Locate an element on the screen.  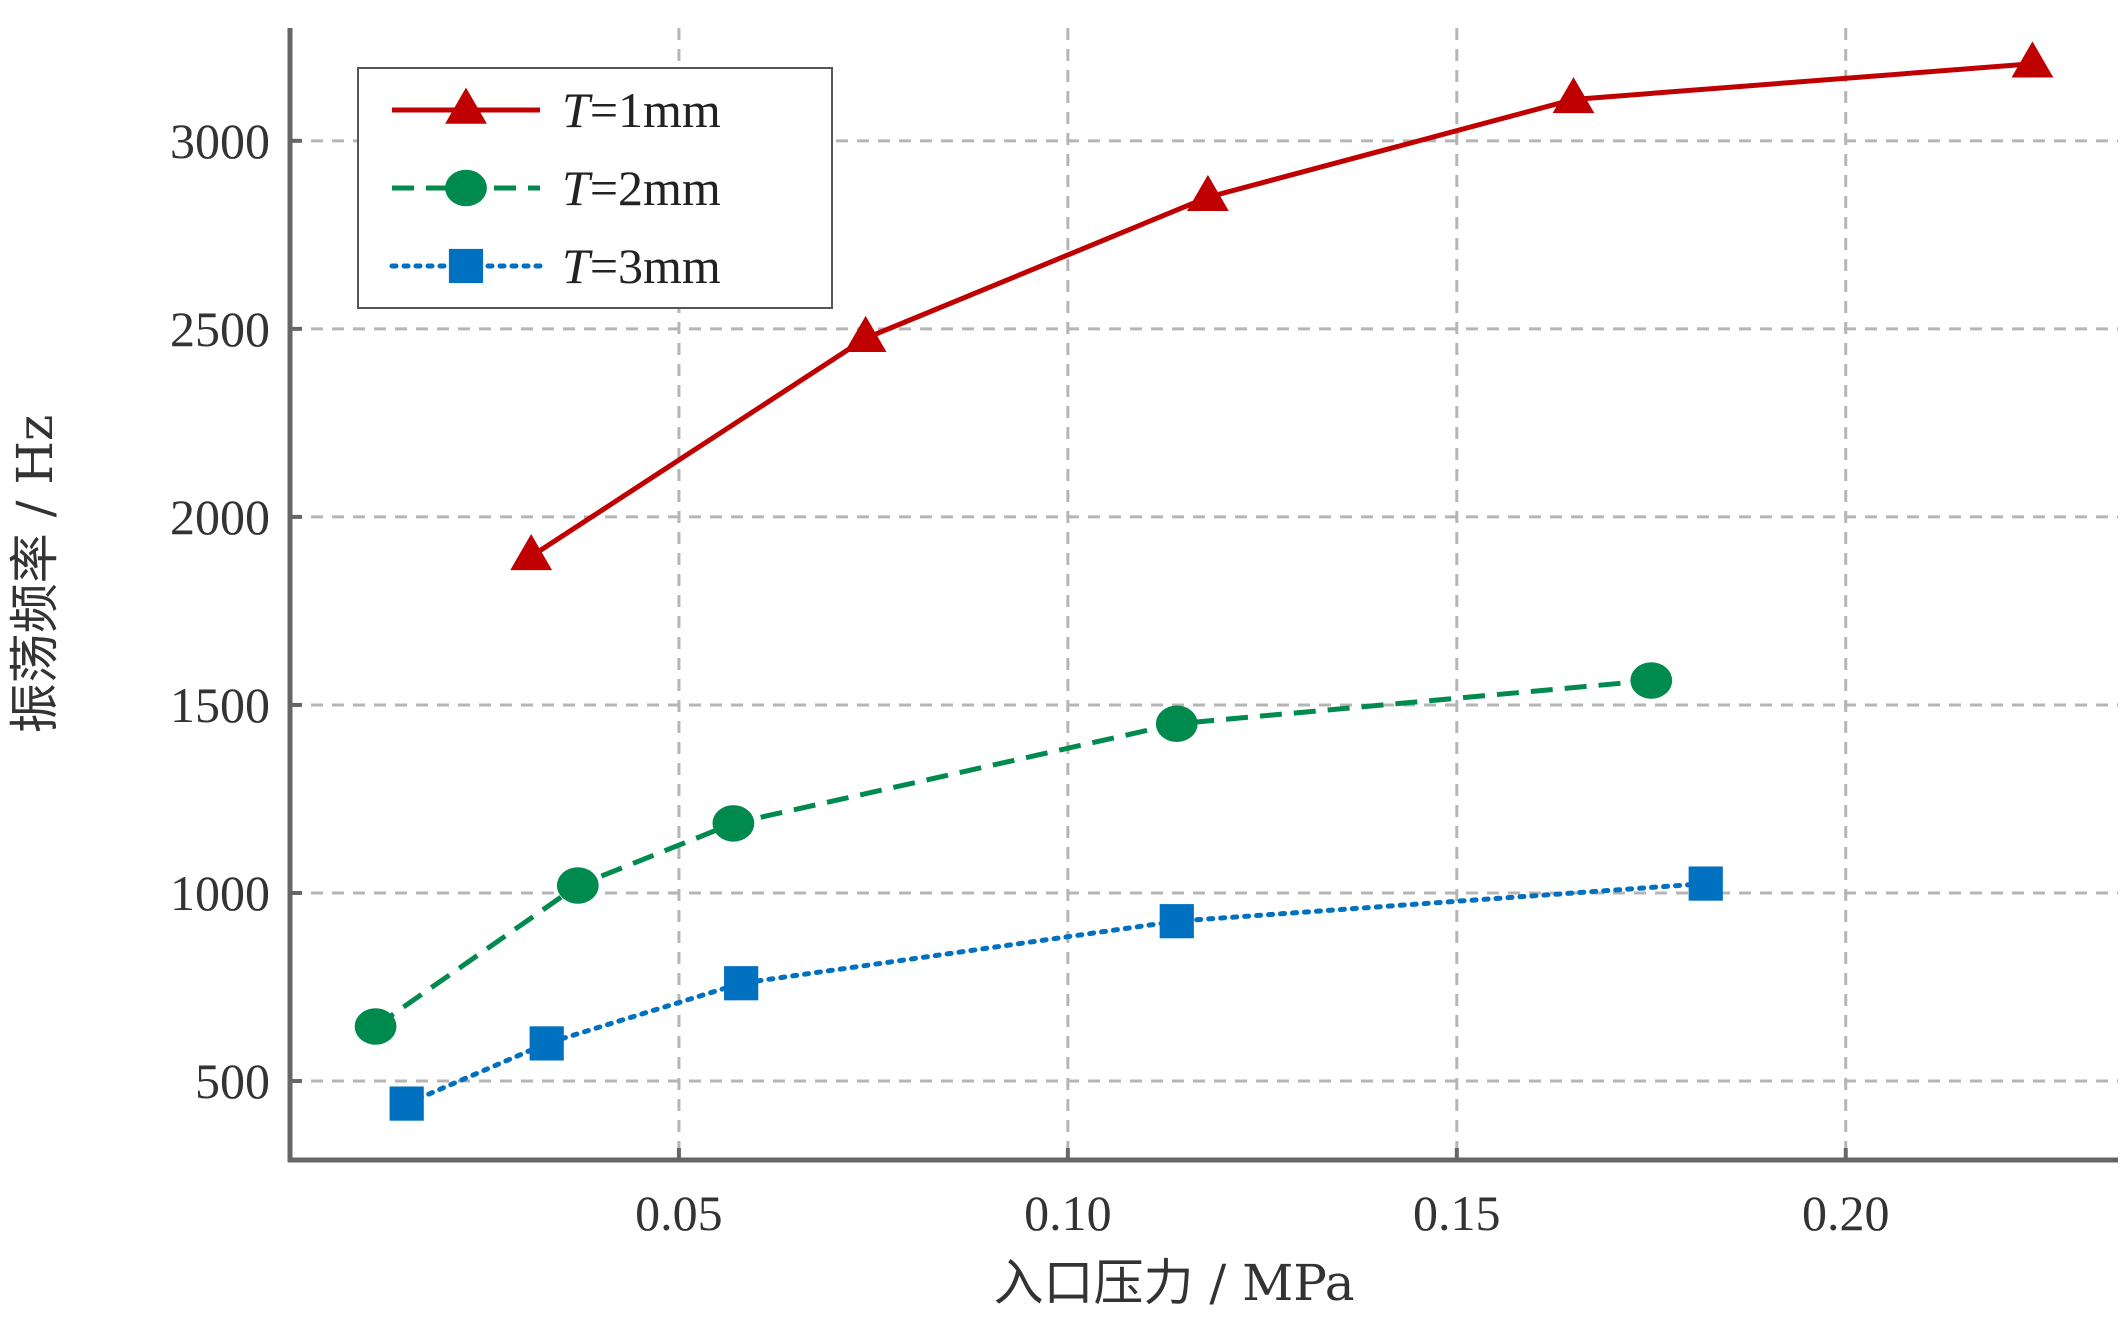
x-tick-label: 0.05 is located at coordinates (679, 1213).